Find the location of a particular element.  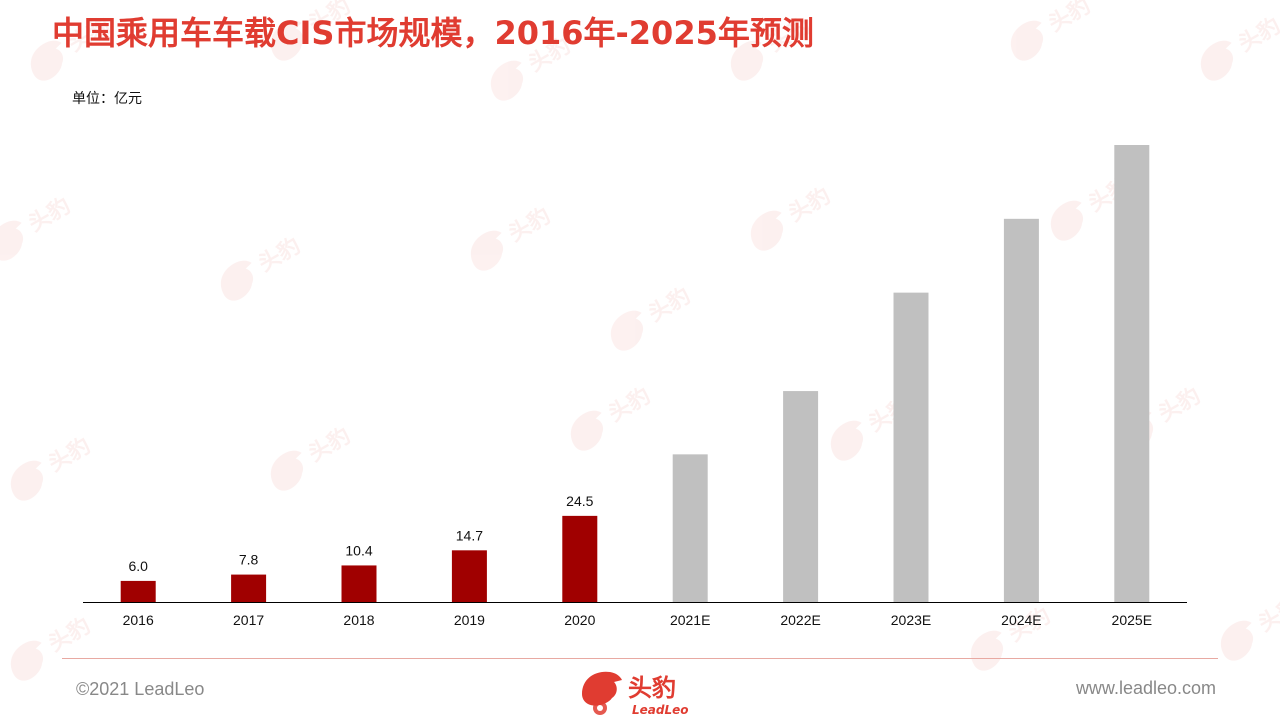

data-label-2019: 14.7 is located at coordinates (469, 535).